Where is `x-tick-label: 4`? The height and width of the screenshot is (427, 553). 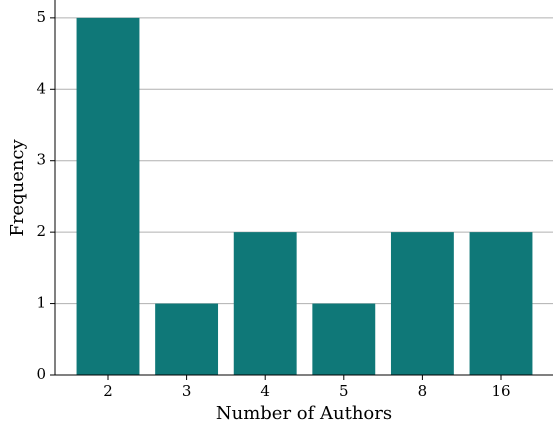
x-tick-label: 4 is located at coordinates (265, 391).